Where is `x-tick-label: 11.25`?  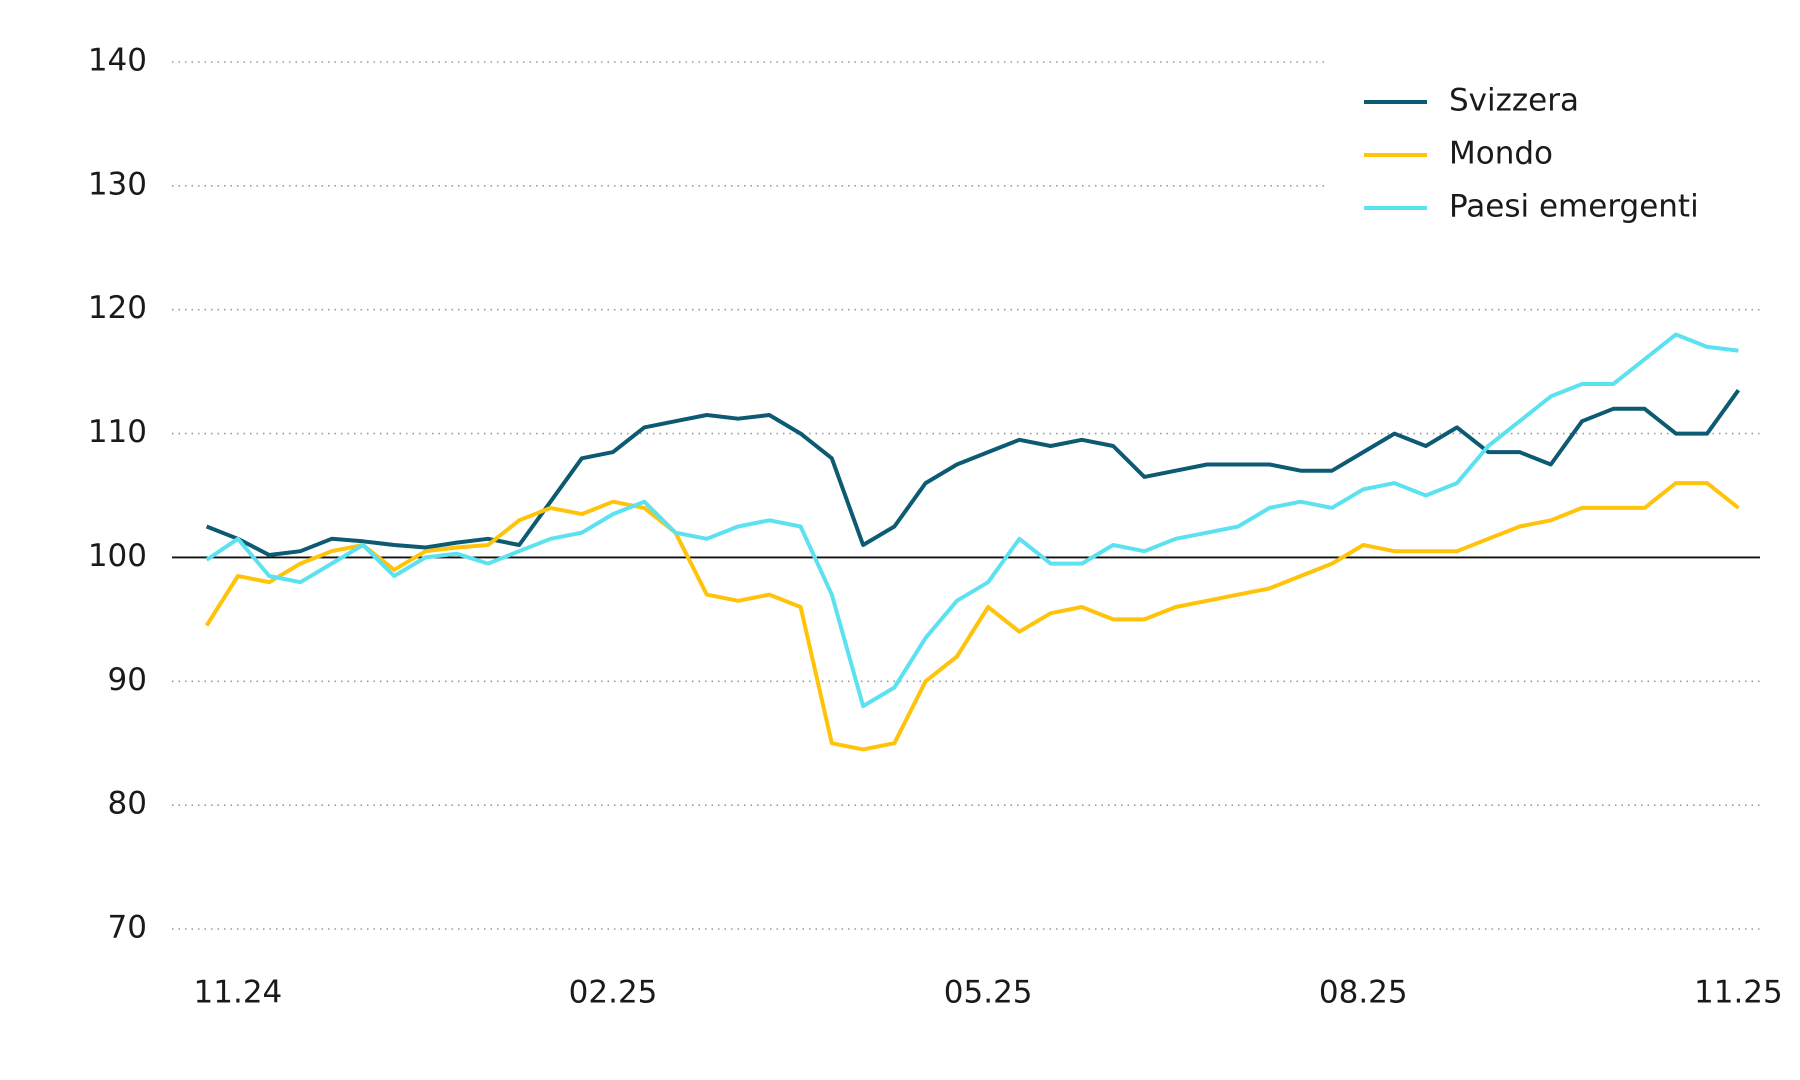
x-tick-label: 11.25 is located at coordinates (1738, 993).